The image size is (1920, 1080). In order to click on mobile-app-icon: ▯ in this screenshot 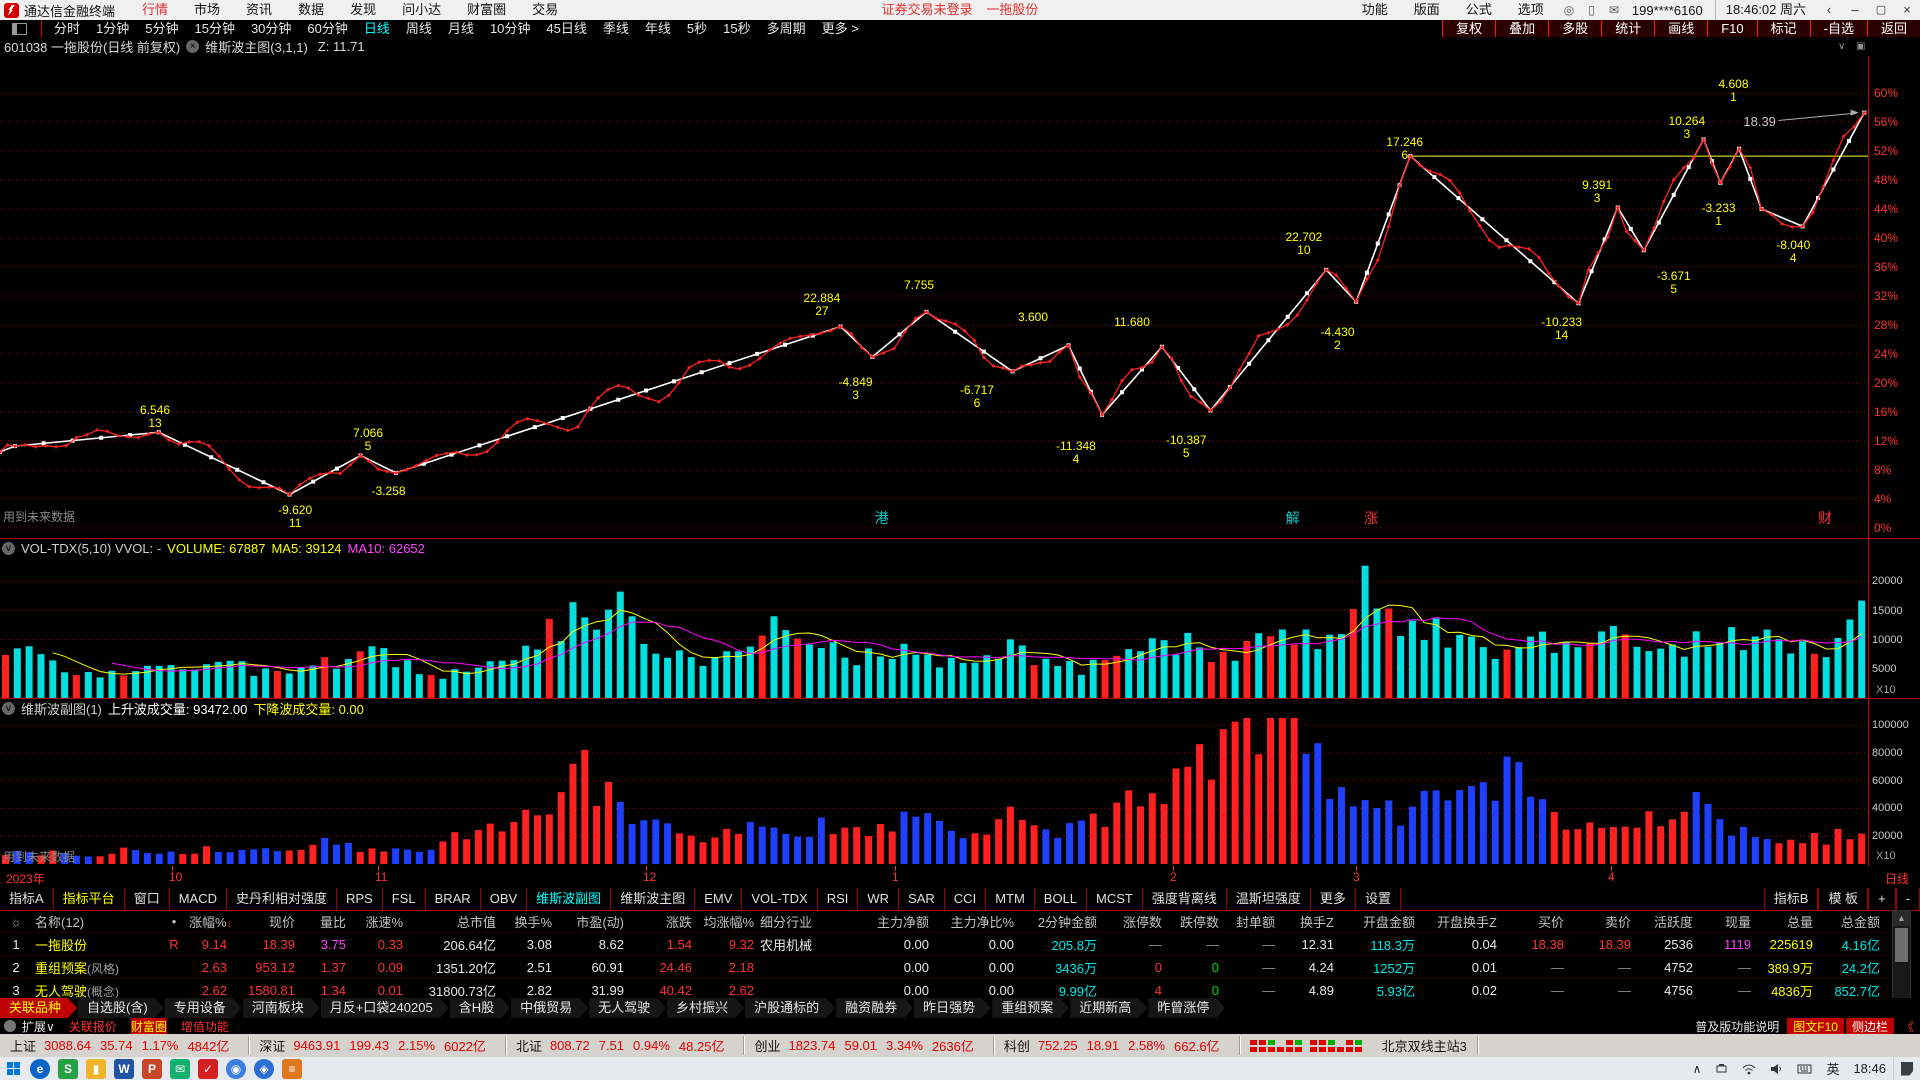, I will do `click(1591, 10)`.